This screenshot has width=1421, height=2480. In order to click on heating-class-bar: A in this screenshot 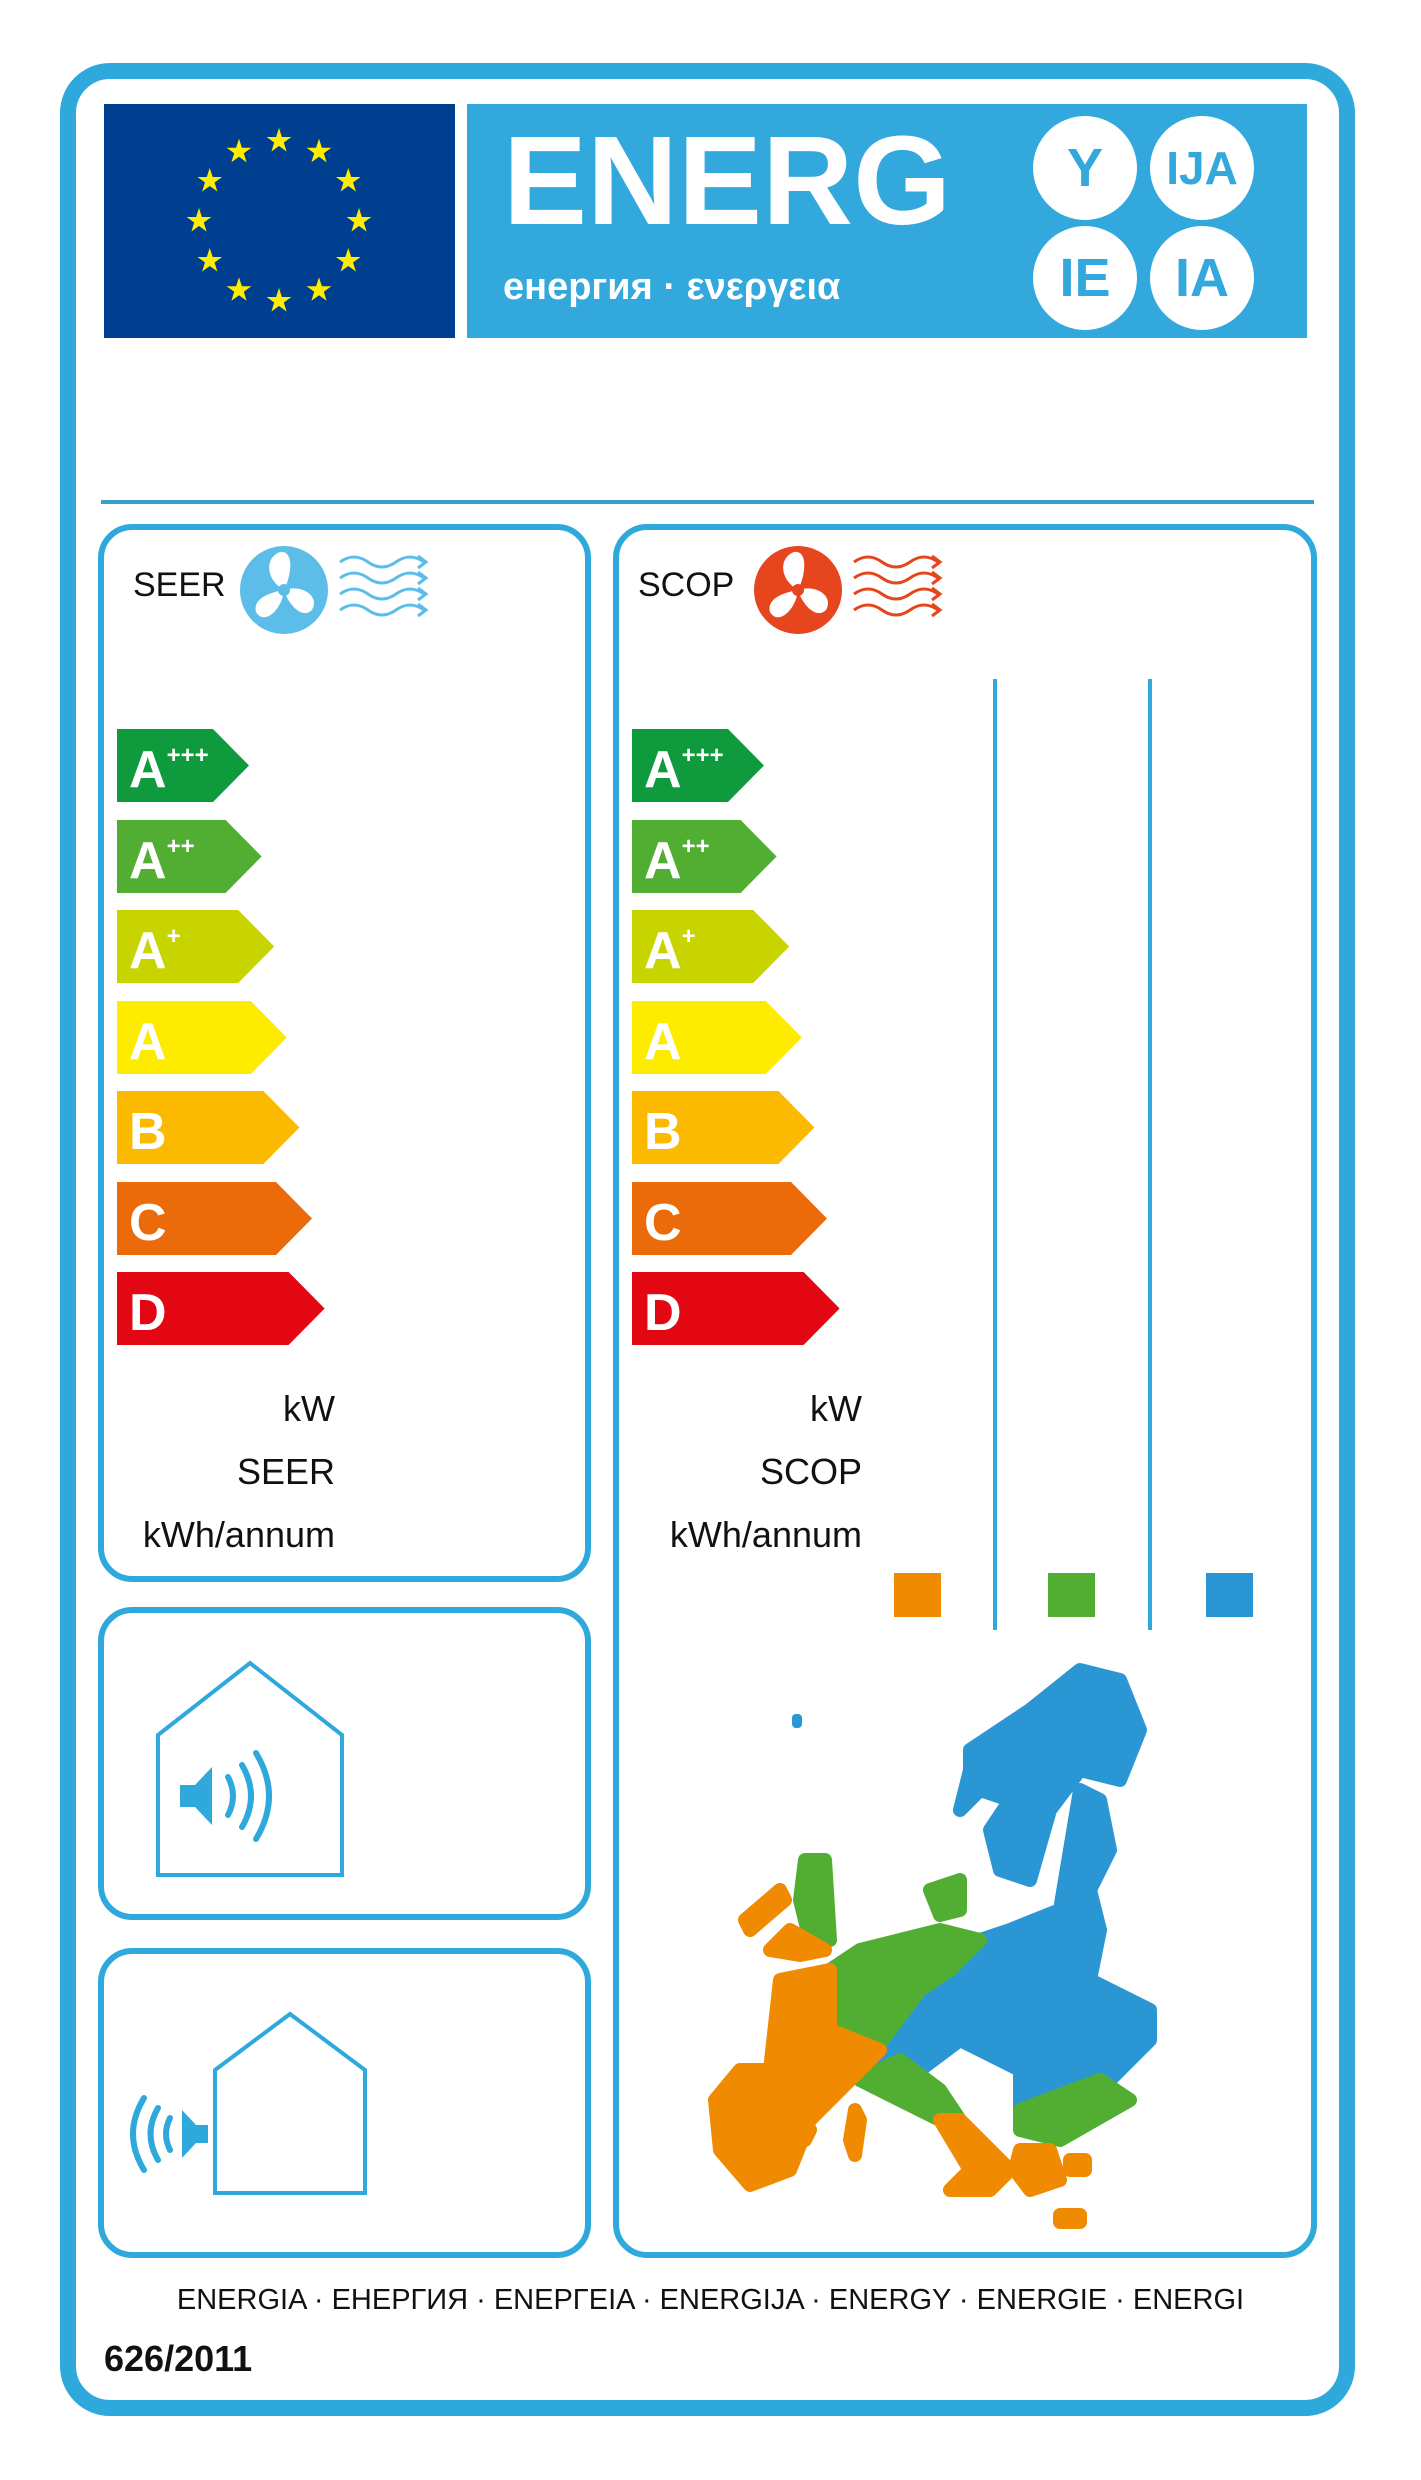, I will do `click(718, 1037)`.